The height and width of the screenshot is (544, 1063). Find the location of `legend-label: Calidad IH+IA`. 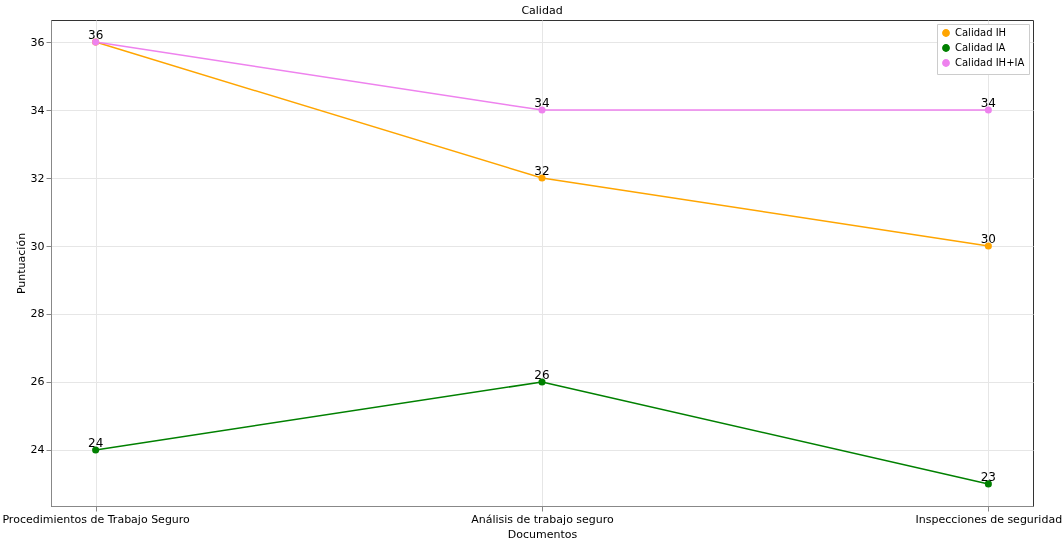

legend-label: Calidad IH+IA is located at coordinates (990, 62).